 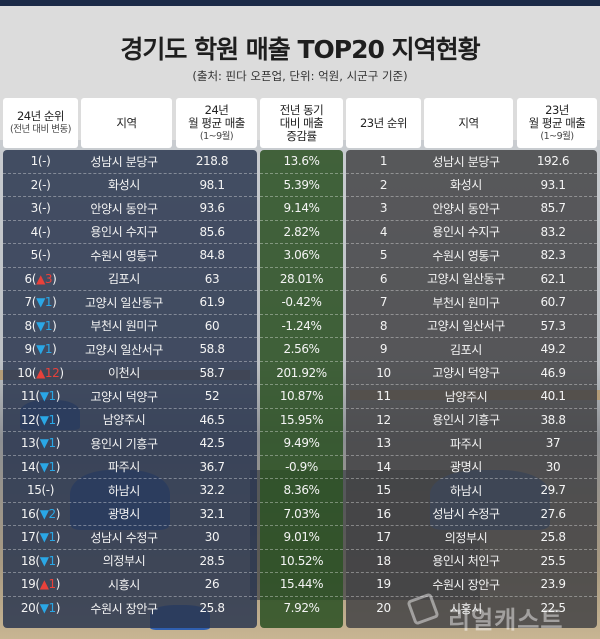 What do you see at coordinates (471, 279) in the screenshot?
I see `table-row: 6 고양시 일산동구 62.1` at bounding box center [471, 279].